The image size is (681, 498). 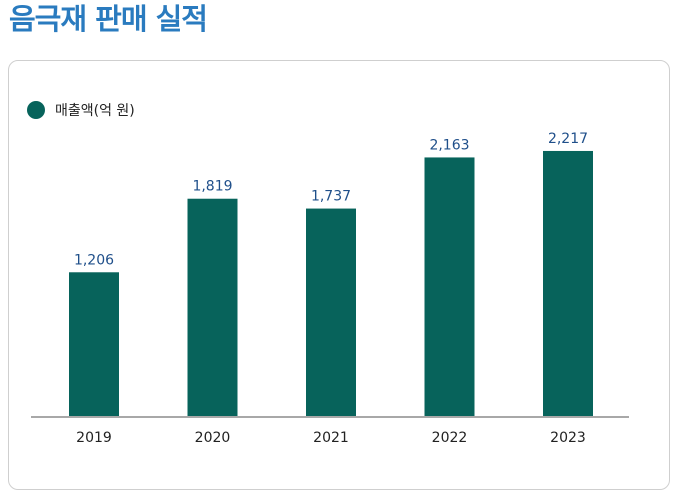 I want to click on legend: 매출액(억 원), so click(x=81, y=110).